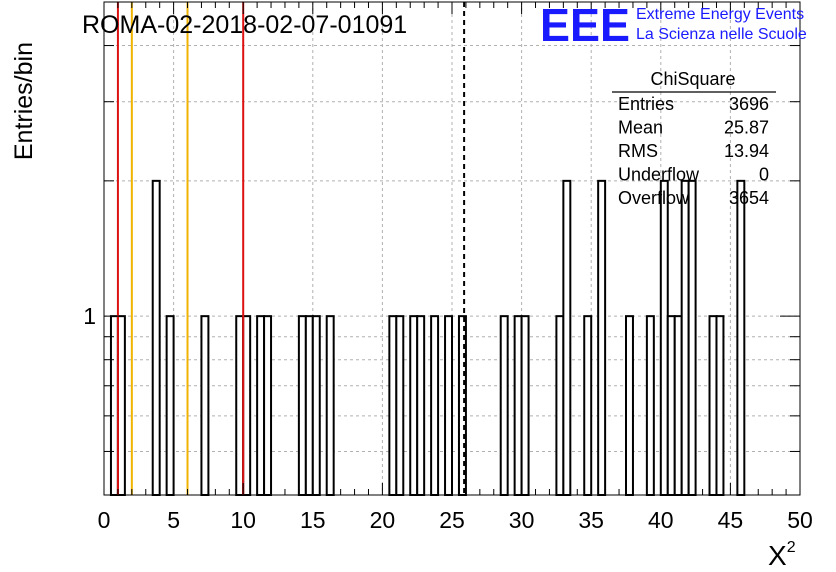 This screenshot has width=836, height=572. Describe the element at coordinates (638, 151) in the screenshot. I see `stats-row-label: RMS` at that location.